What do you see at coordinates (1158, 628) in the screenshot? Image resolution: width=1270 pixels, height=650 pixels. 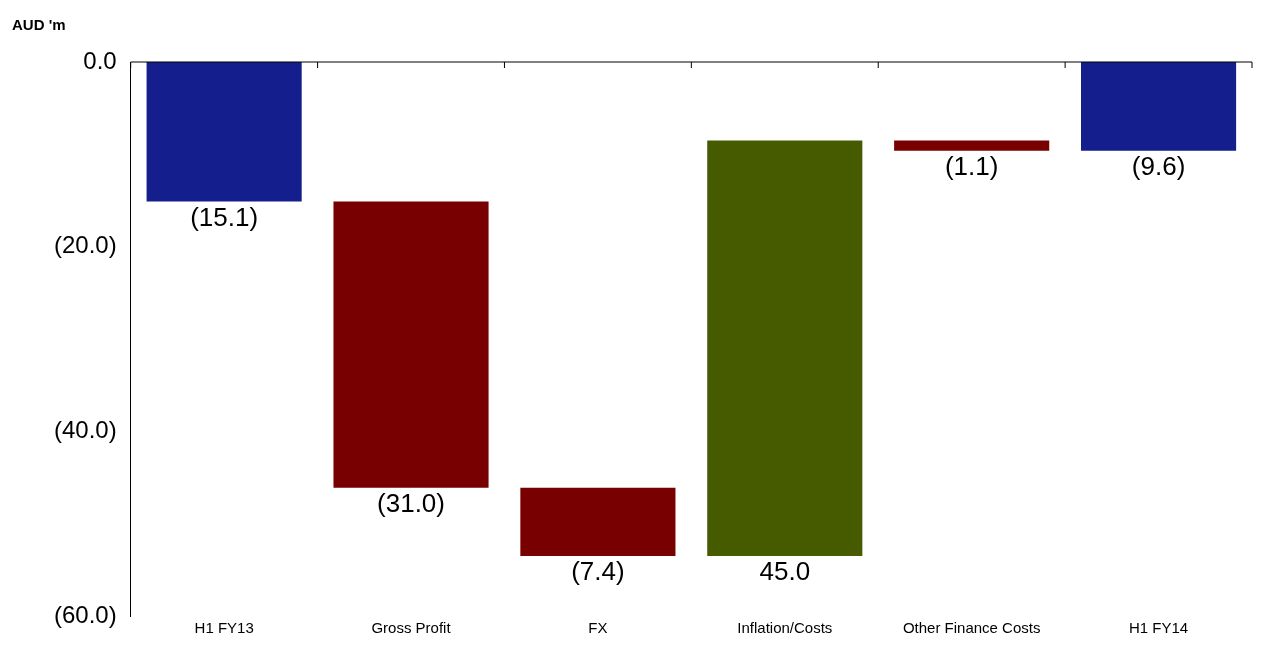 I see `x-tick-label: H1 FY14` at bounding box center [1158, 628].